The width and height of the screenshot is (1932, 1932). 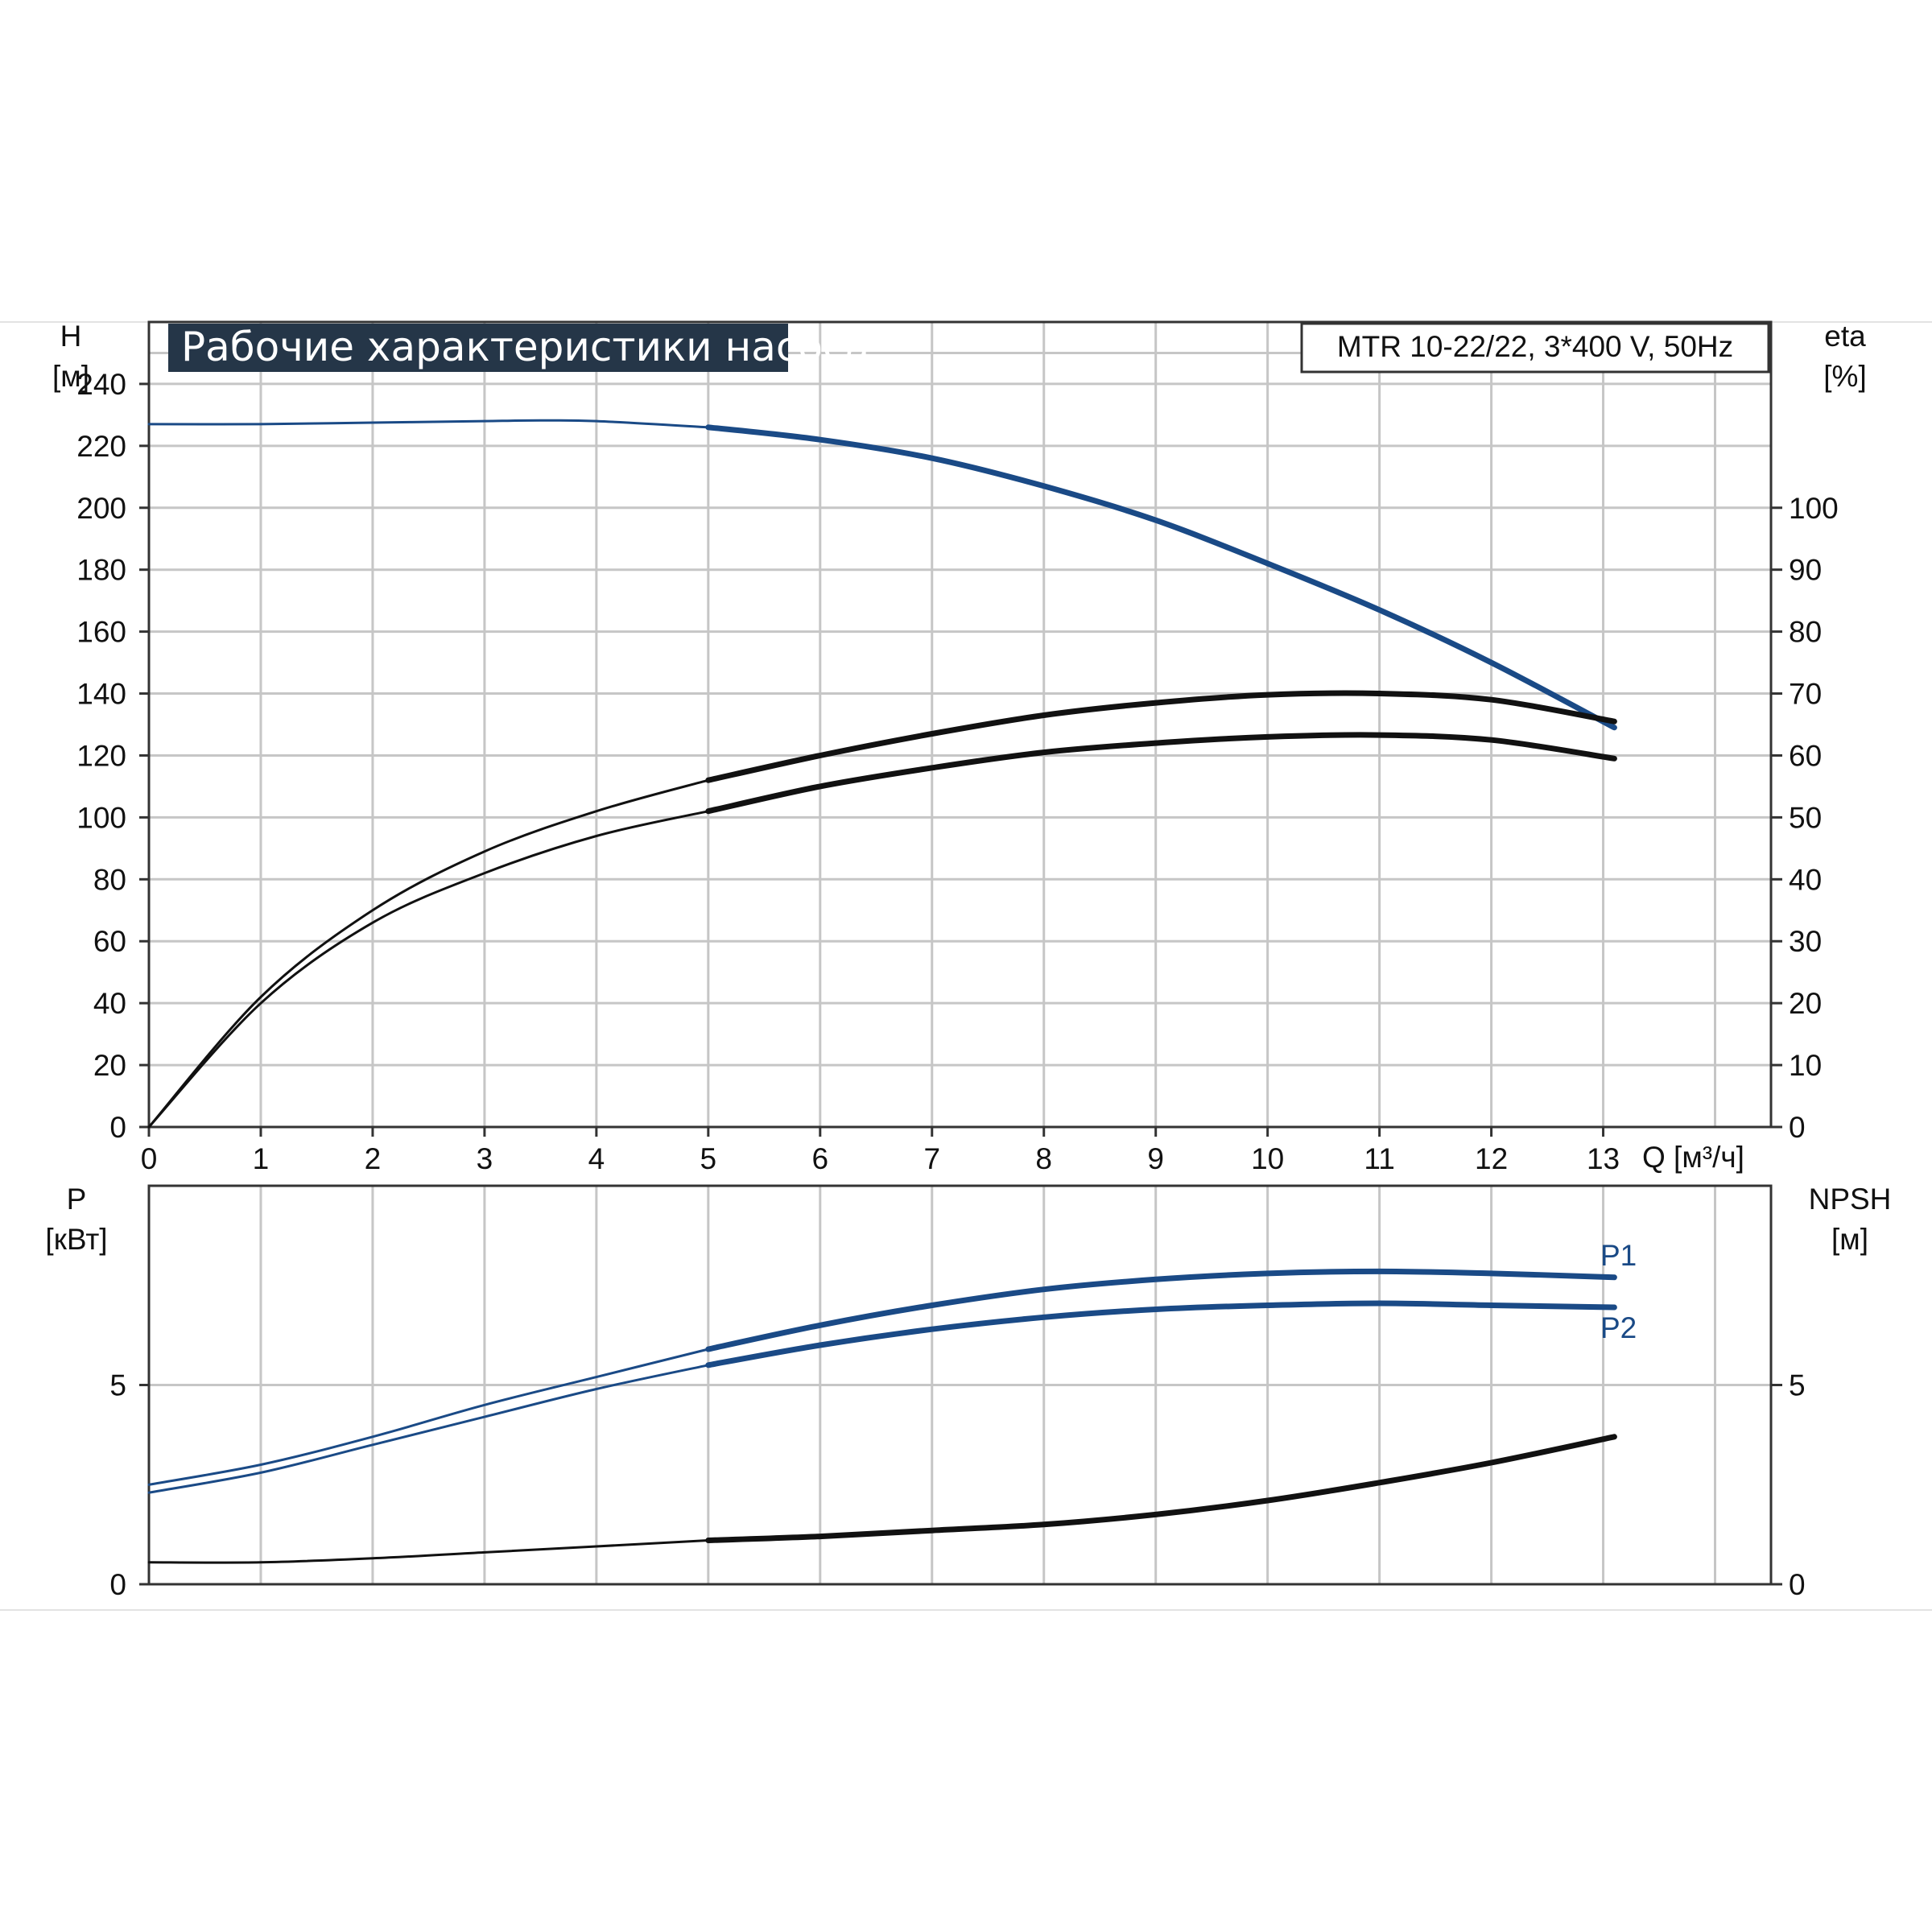 What do you see at coordinates (101, 384) in the screenshot?
I see `y-tick-label: 240` at bounding box center [101, 384].